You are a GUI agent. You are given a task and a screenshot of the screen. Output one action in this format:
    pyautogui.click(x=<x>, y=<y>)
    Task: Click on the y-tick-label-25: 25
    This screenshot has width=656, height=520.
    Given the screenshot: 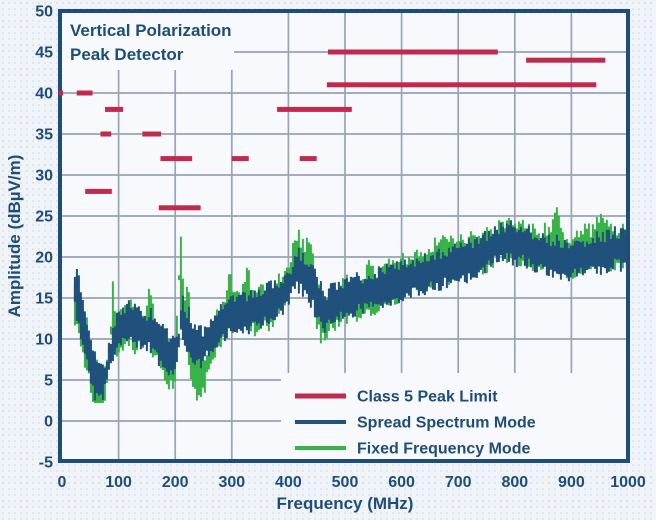 What is the action you would take?
    pyautogui.click(x=44, y=217)
    